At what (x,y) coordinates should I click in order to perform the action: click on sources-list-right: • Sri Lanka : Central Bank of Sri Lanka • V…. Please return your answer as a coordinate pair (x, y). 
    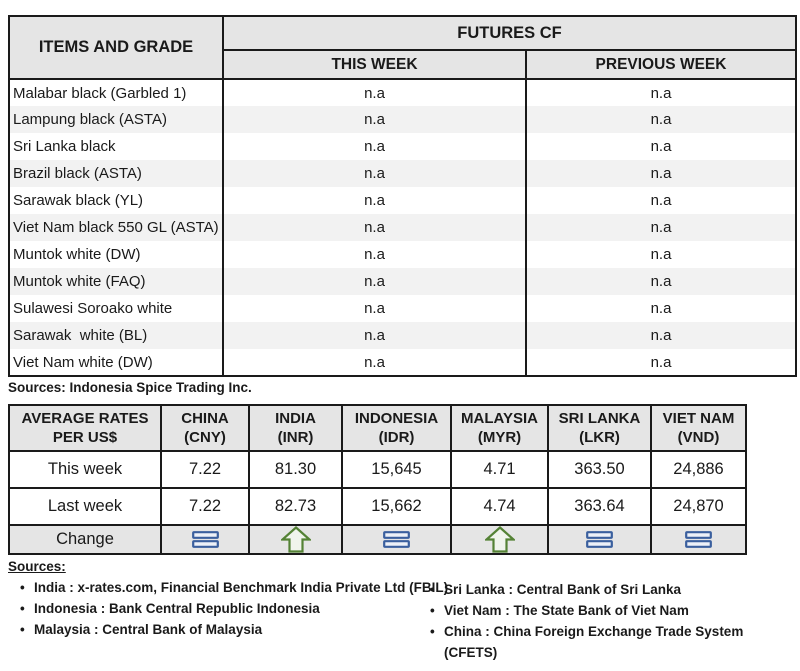
    Looking at the image, I should click on (606, 621).